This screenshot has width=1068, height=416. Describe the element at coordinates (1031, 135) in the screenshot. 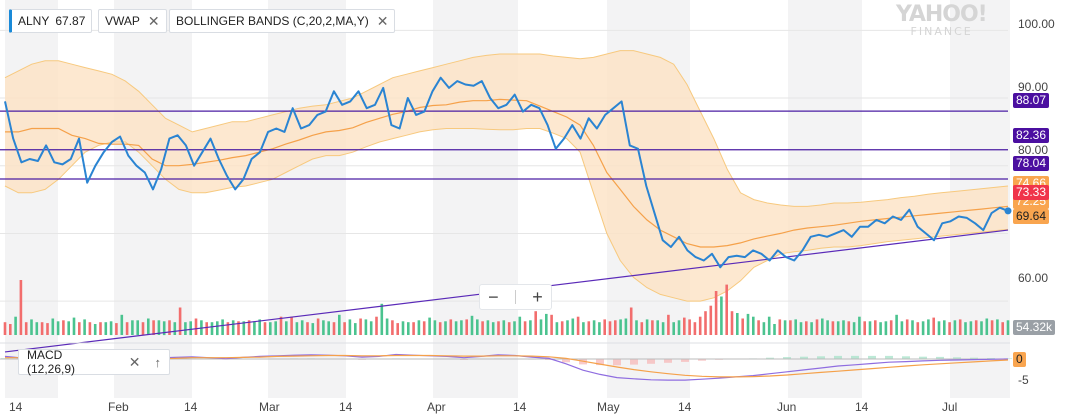

I see `level-tag: 82.36` at that location.